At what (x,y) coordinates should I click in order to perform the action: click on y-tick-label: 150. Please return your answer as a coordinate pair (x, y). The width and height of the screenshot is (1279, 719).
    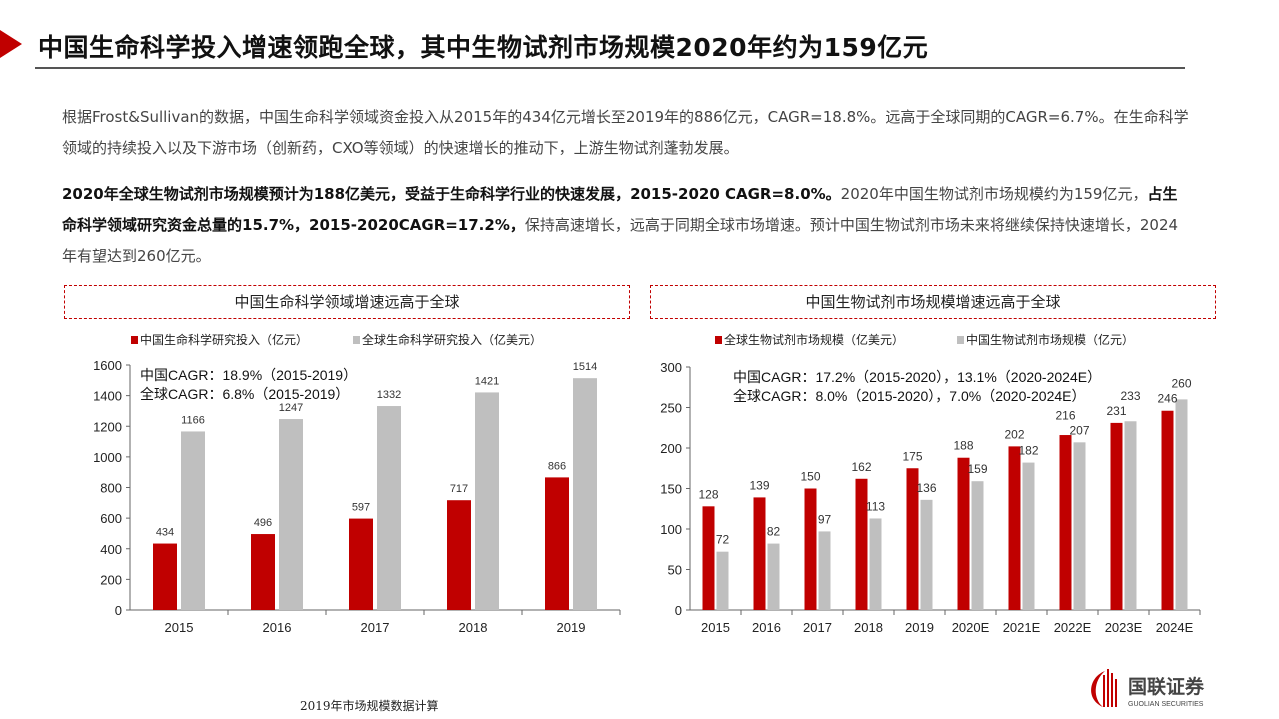
    Looking at the image, I should click on (671, 489).